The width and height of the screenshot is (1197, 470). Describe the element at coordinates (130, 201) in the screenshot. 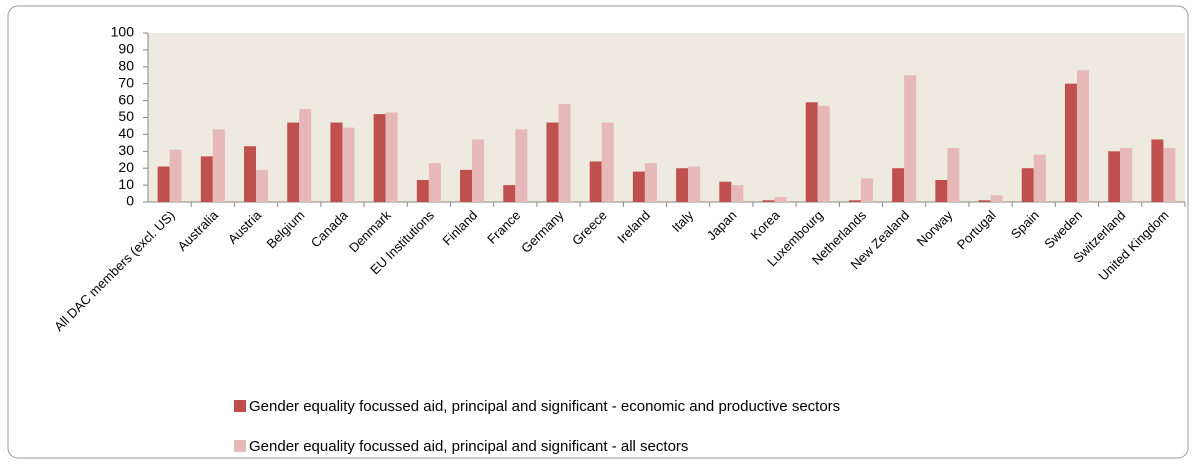

I see `y-tick-label: 0` at that location.